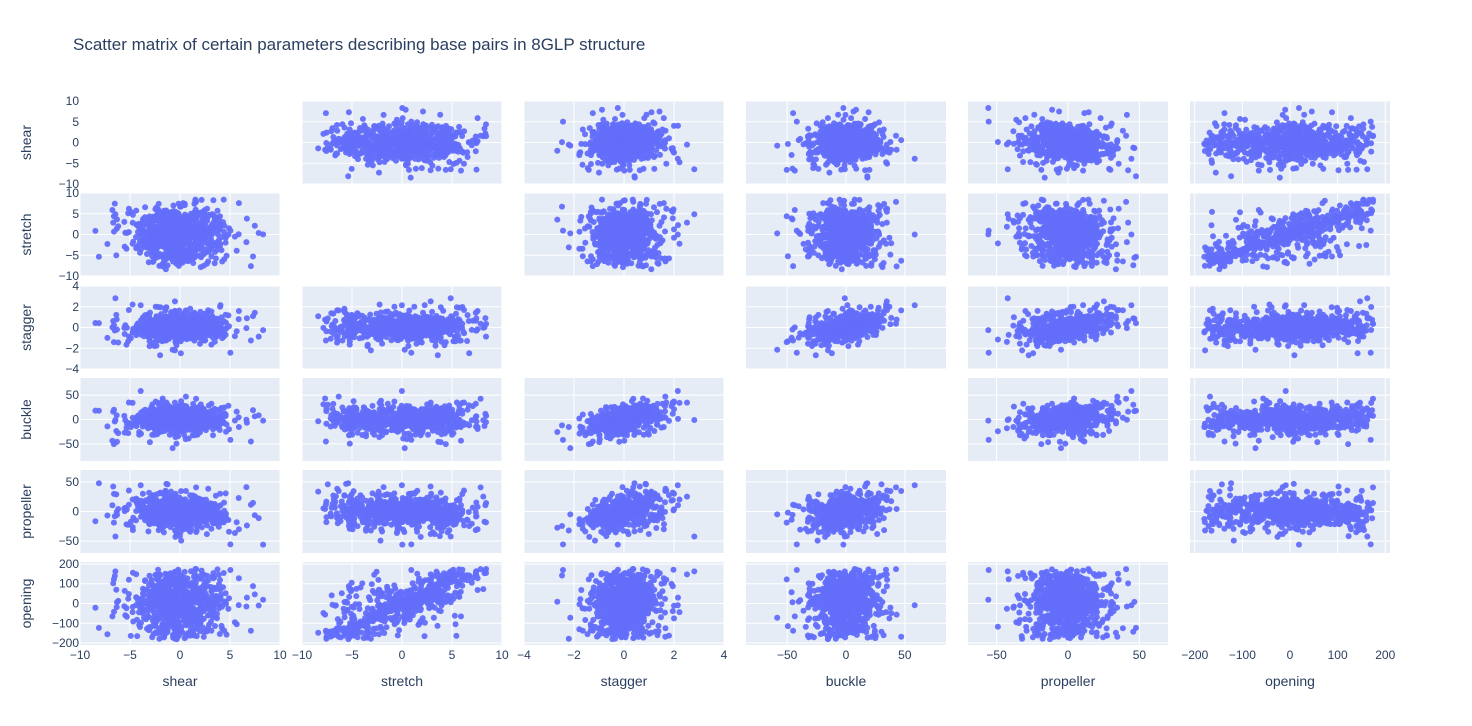 The image size is (1472, 726). What do you see at coordinates (846, 143) in the screenshot?
I see `scatter-points` at bounding box center [846, 143].